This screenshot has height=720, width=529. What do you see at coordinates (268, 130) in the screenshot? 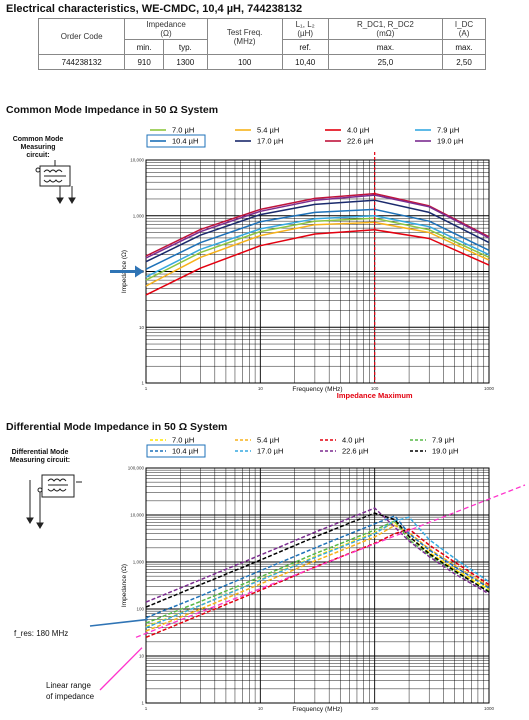
I see `cm-legend-label: 5.4 µH` at bounding box center [268, 130].